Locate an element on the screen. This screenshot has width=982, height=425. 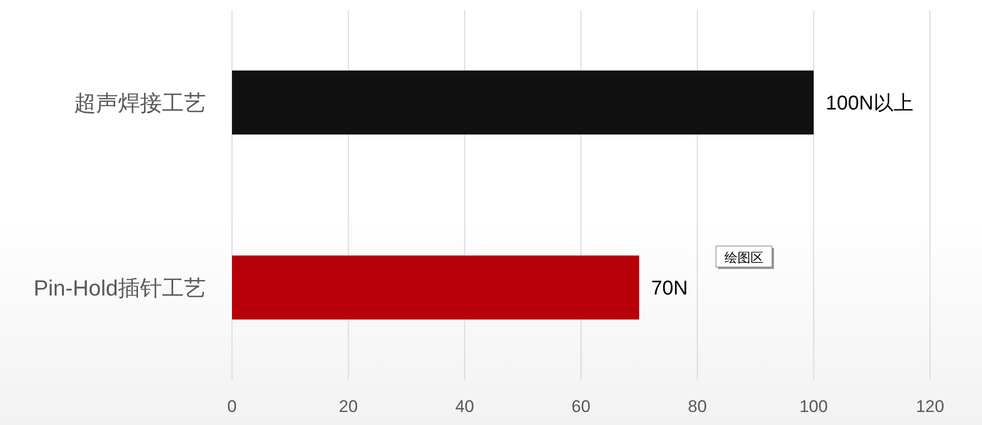
y-tick-label: Pin-Hold插针工艺 is located at coordinates (120, 288).